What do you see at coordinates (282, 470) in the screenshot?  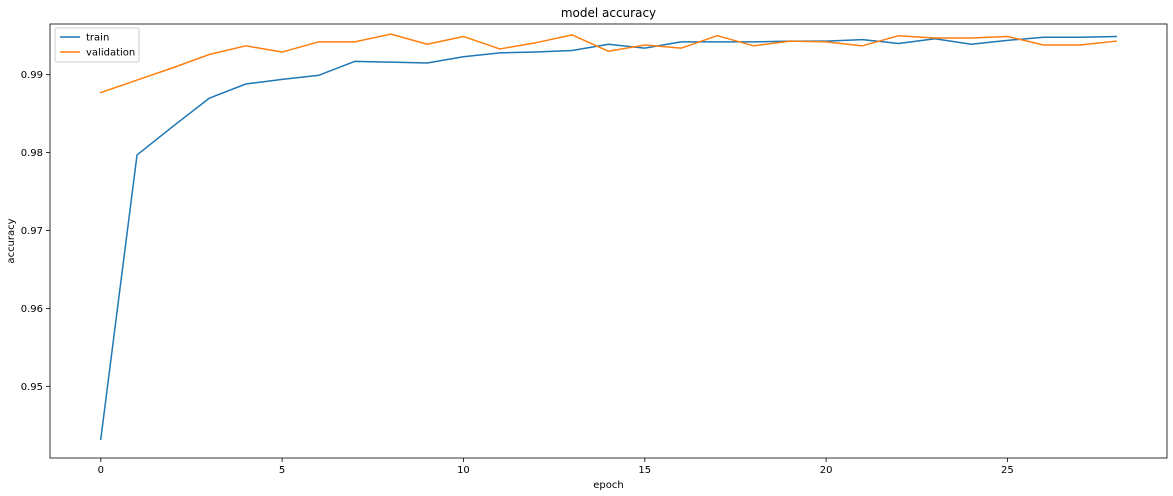 I see `x-tick-label: 5` at bounding box center [282, 470].